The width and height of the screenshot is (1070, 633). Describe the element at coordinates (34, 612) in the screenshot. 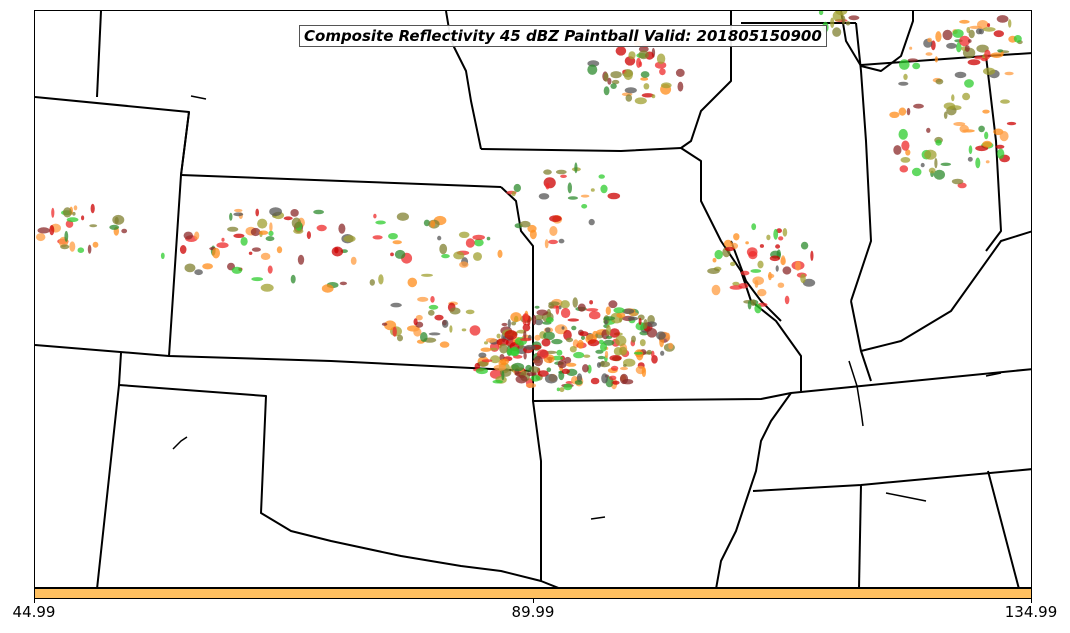

I see `colorbar-tick-label-min: 44.99` at that location.